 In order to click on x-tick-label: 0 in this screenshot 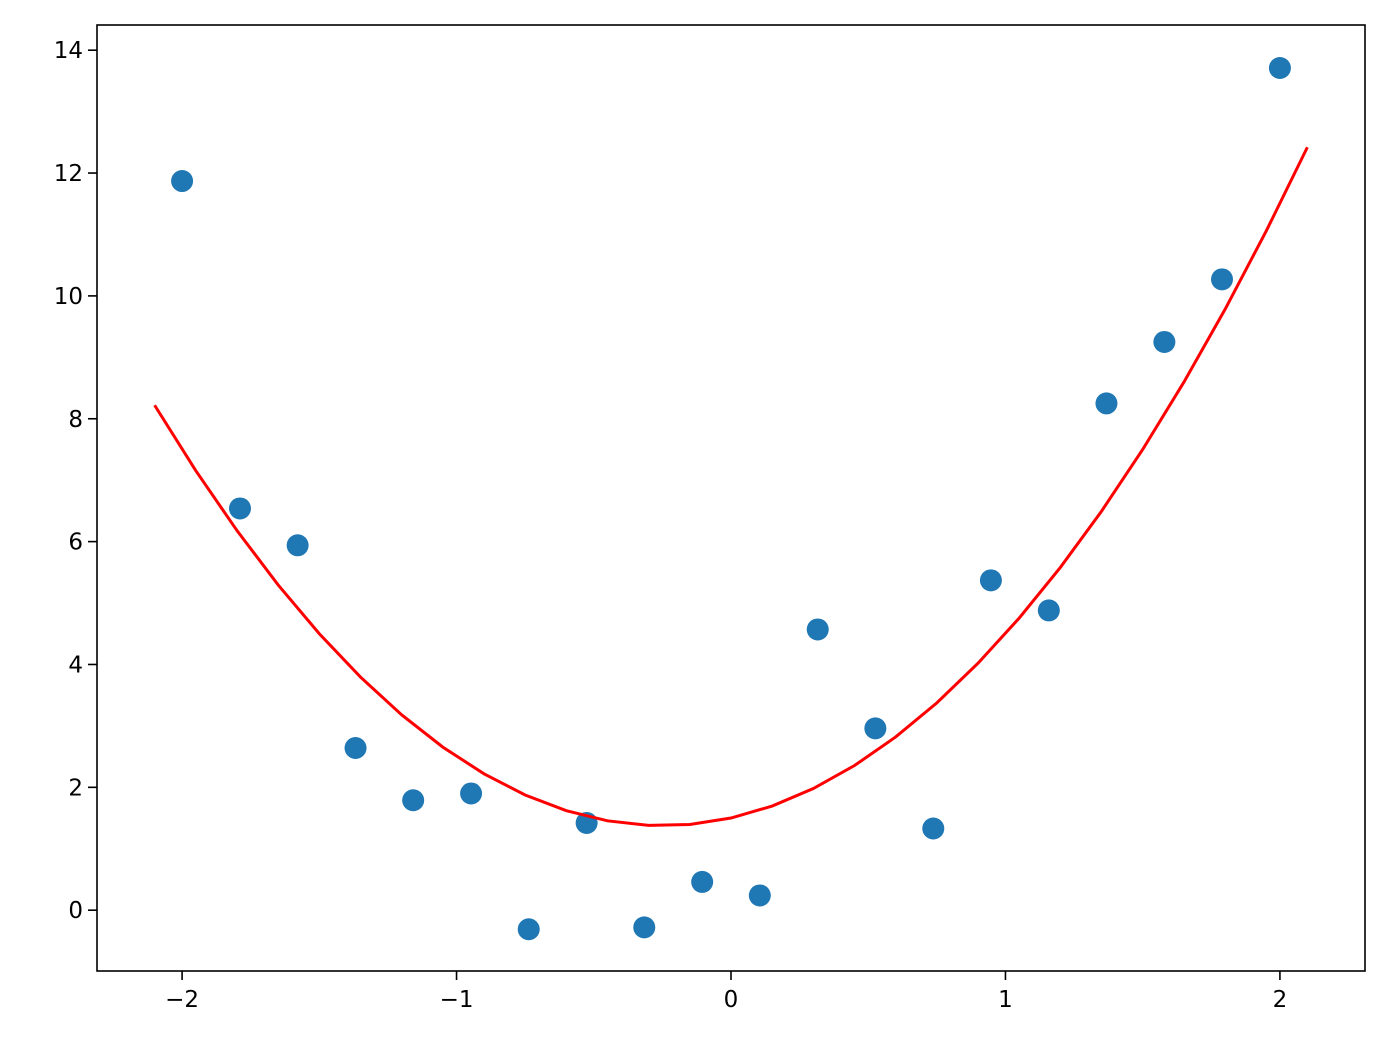, I will do `click(731, 1000)`.